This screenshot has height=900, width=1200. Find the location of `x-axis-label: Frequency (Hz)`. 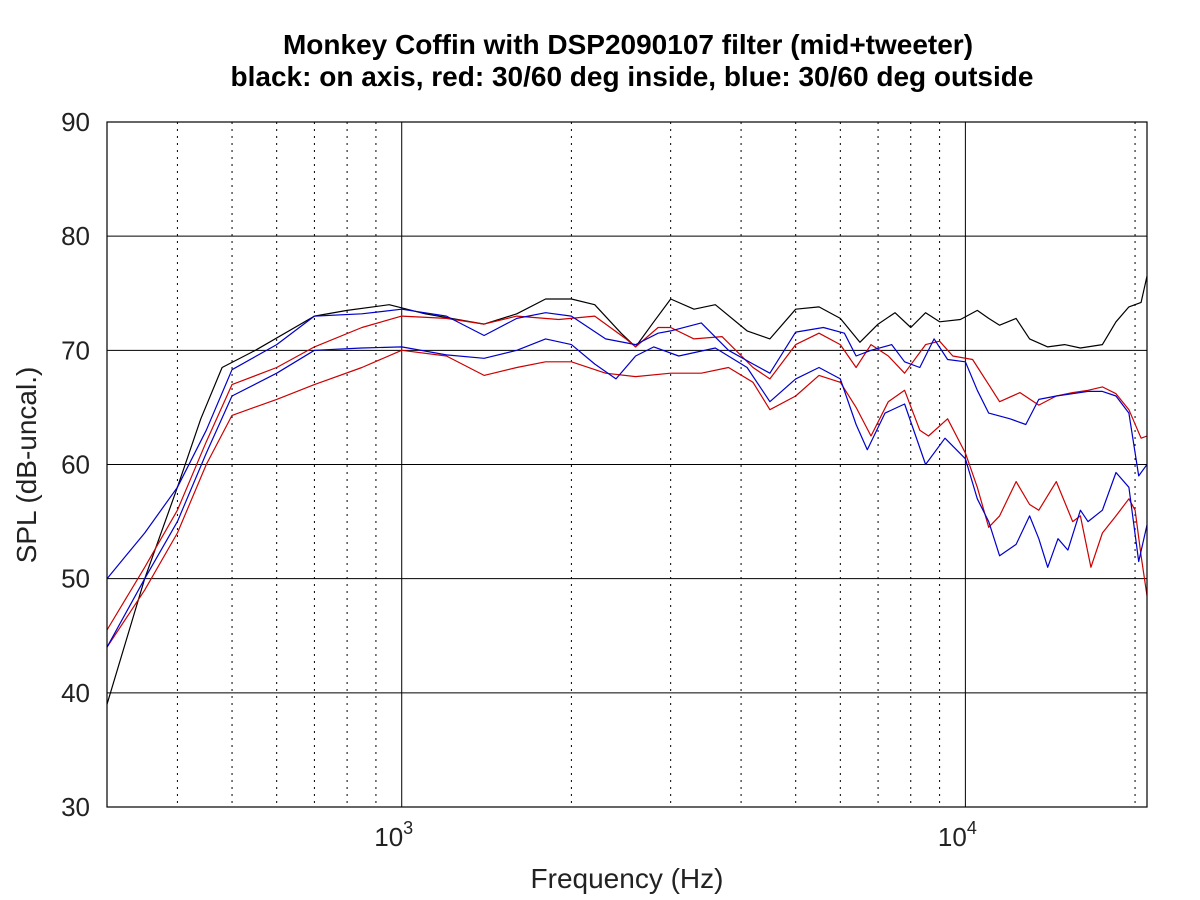

x-axis-label: Frequency (Hz) is located at coordinates (627, 878).